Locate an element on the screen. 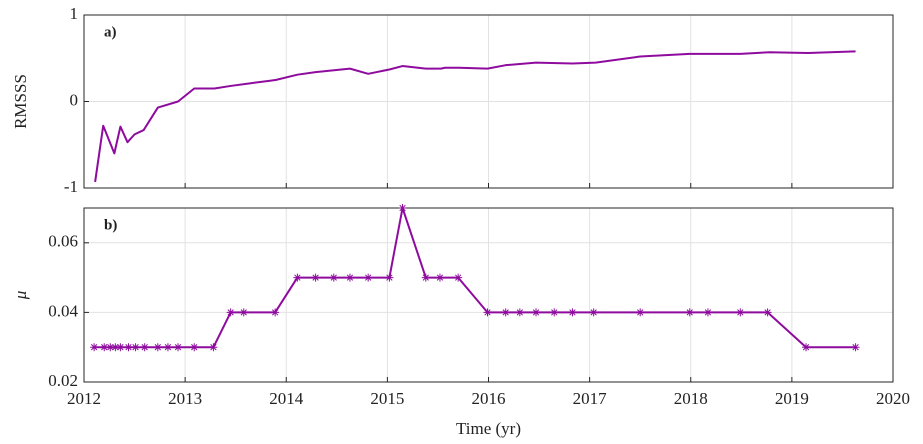 The width and height of the screenshot is (923, 444). x-tick-label: 2014 is located at coordinates (286, 398).